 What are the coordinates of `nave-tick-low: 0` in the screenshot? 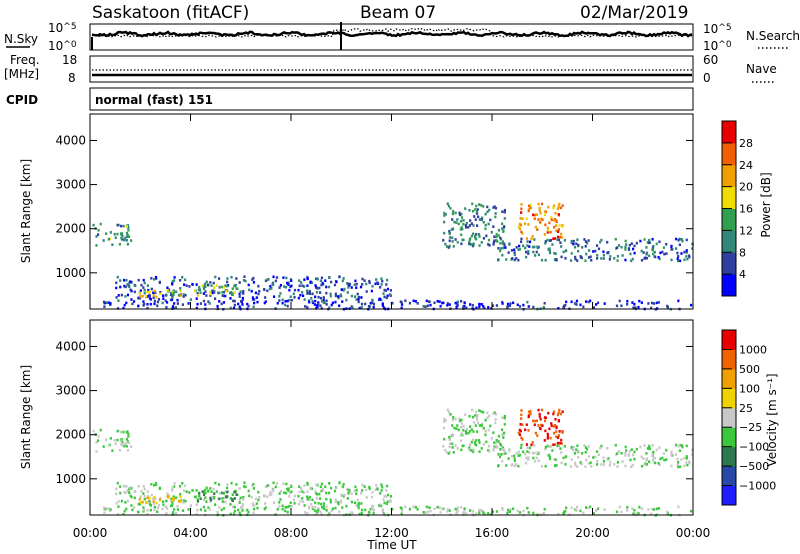 It's located at (707, 78).